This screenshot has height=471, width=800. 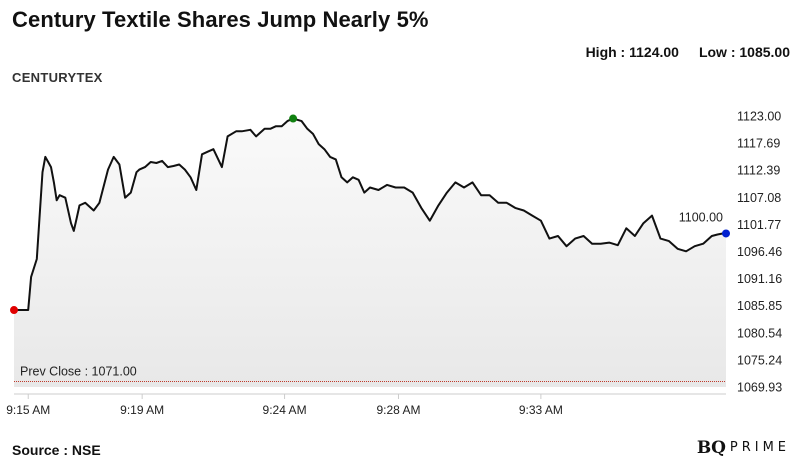 I want to click on y-tick-label: 1069.93, so click(x=759, y=388).